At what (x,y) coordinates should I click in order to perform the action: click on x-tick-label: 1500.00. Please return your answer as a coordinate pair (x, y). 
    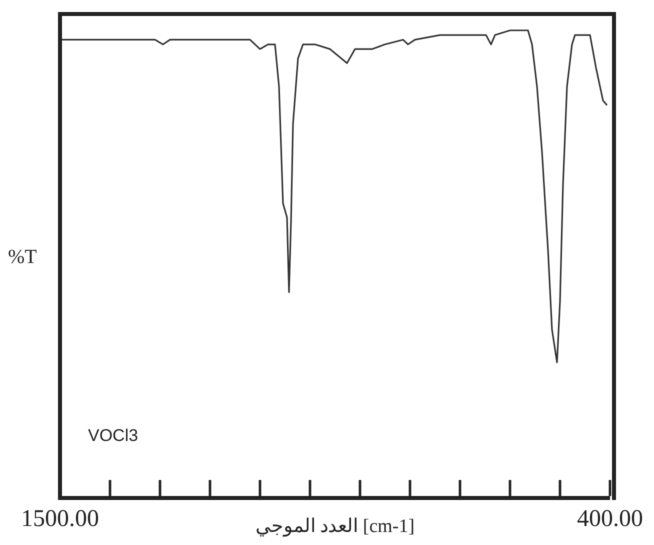
    Looking at the image, I should click on (60, 519).